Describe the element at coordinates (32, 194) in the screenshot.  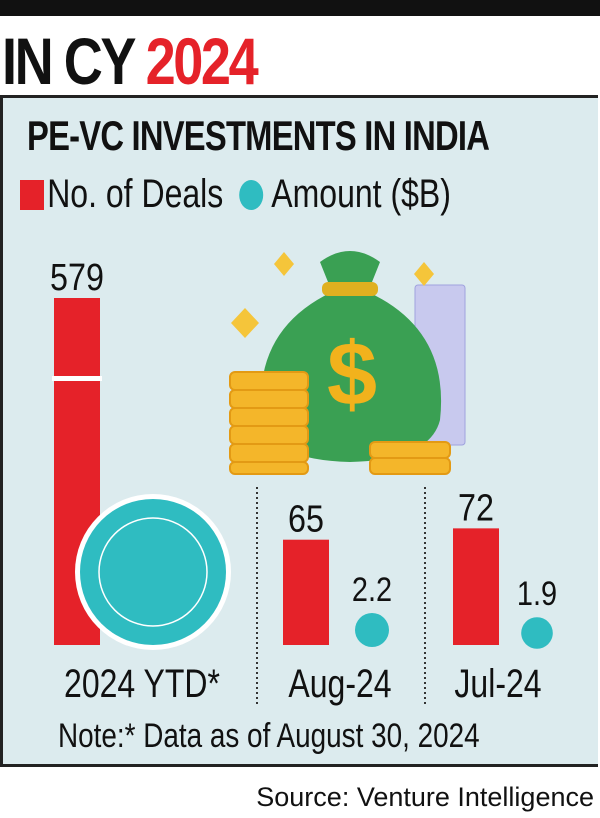
I see `legend-deals-swatch` at that location.